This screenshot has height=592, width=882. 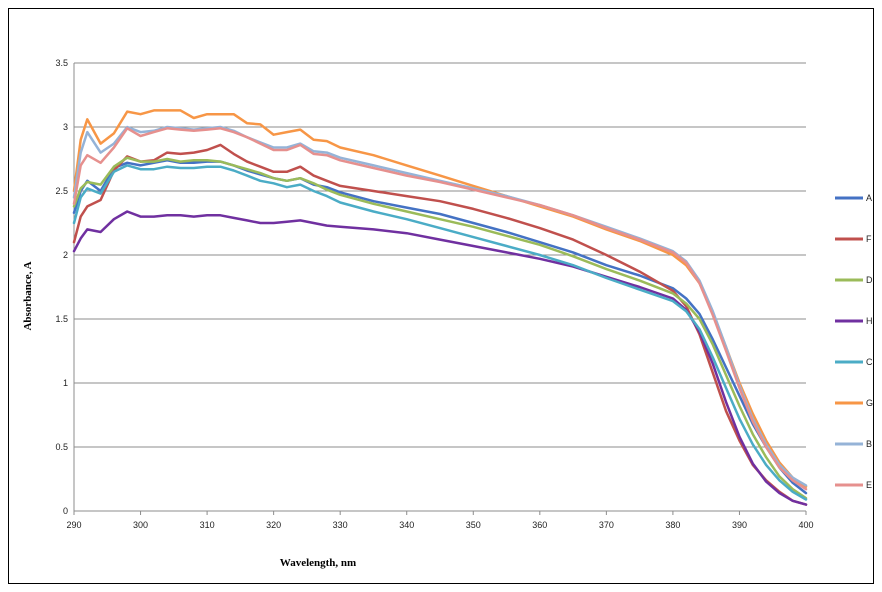 What do you see at coordinates (805, 525) in the screenshot?
I see `x-tick-label: 400` at bounding box center [805, 525].